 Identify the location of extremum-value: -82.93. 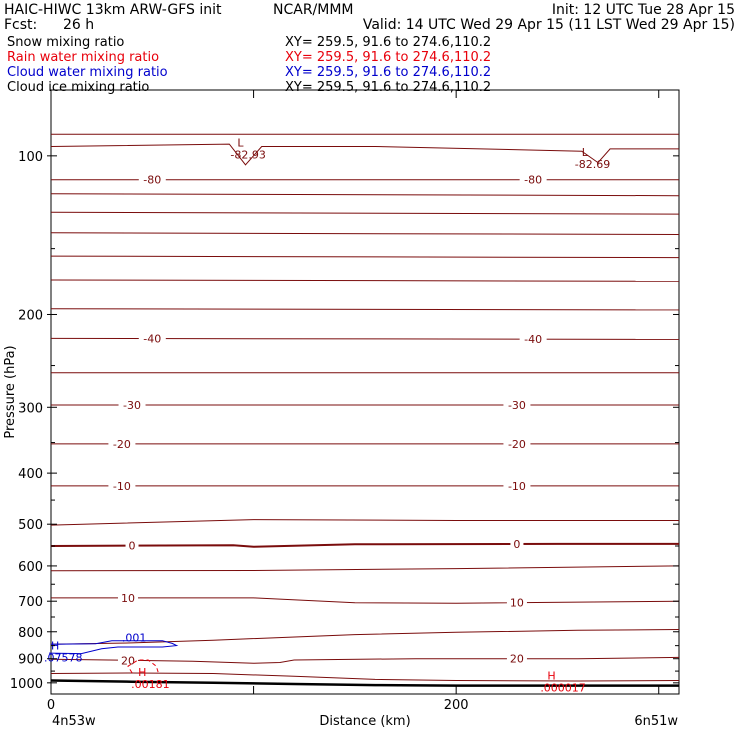
(247, 154).